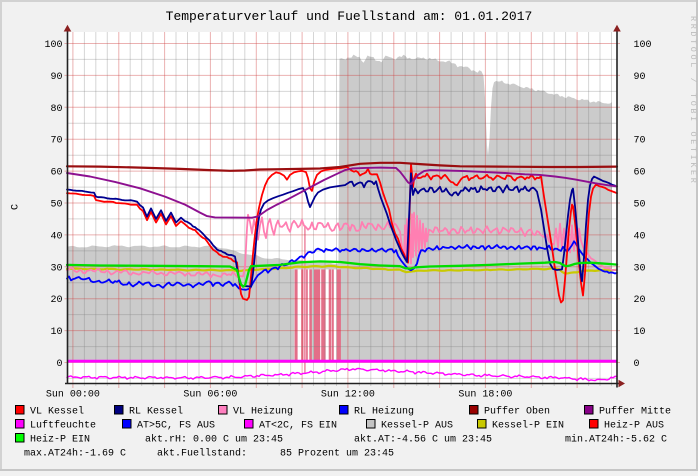 This screenshot has height=476, width=698. Describe the element at coordinates (298, 426) in the screenshot. I see `svg-text: AT<2C, FS EIN` at that location.